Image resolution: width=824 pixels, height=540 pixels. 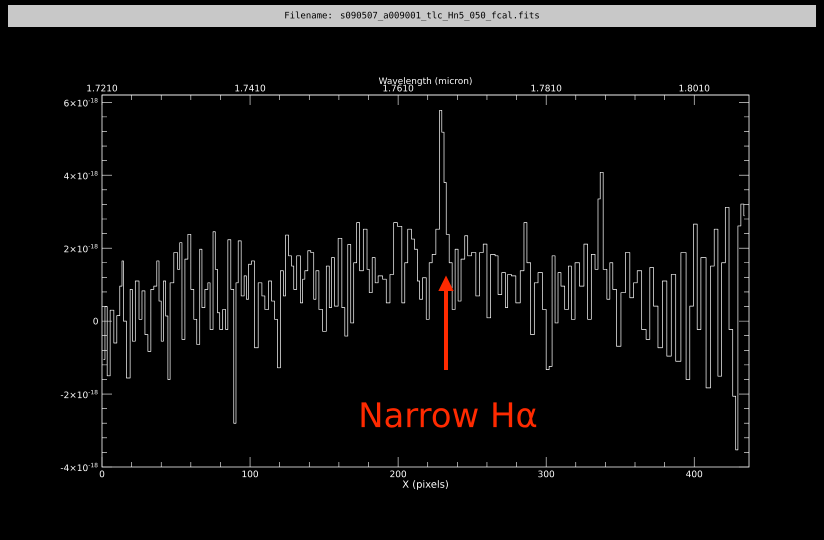 What do you see at coordinates (425, 81) in the screenshot?
I see `x2-axis-title: Wavelength (micron)` at bounding box center [425, 81].